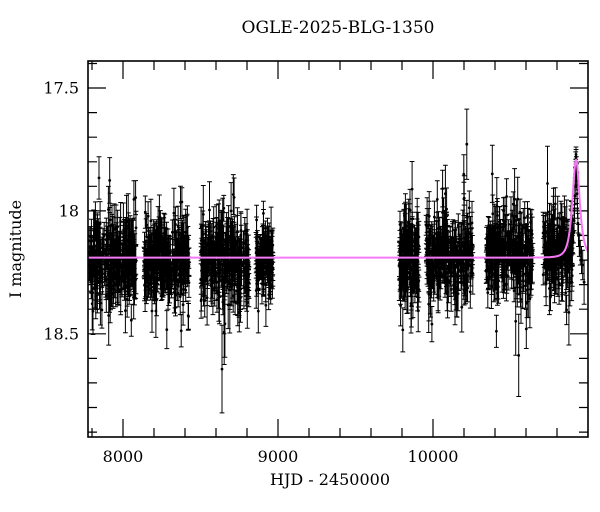 The width and height of the screenshot is (600, 512). Describe the element at coordinates (15, 249) in the screenshot. I see `y-axis-label: I magnitude` at that location.